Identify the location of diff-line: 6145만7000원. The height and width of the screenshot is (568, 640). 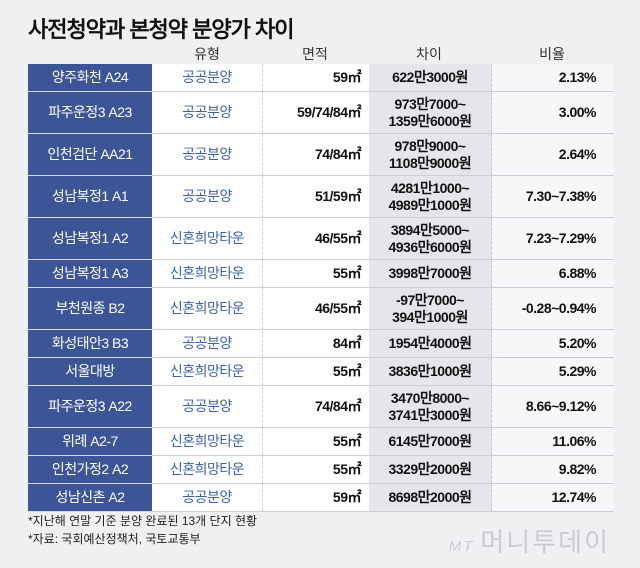
(430, 441).